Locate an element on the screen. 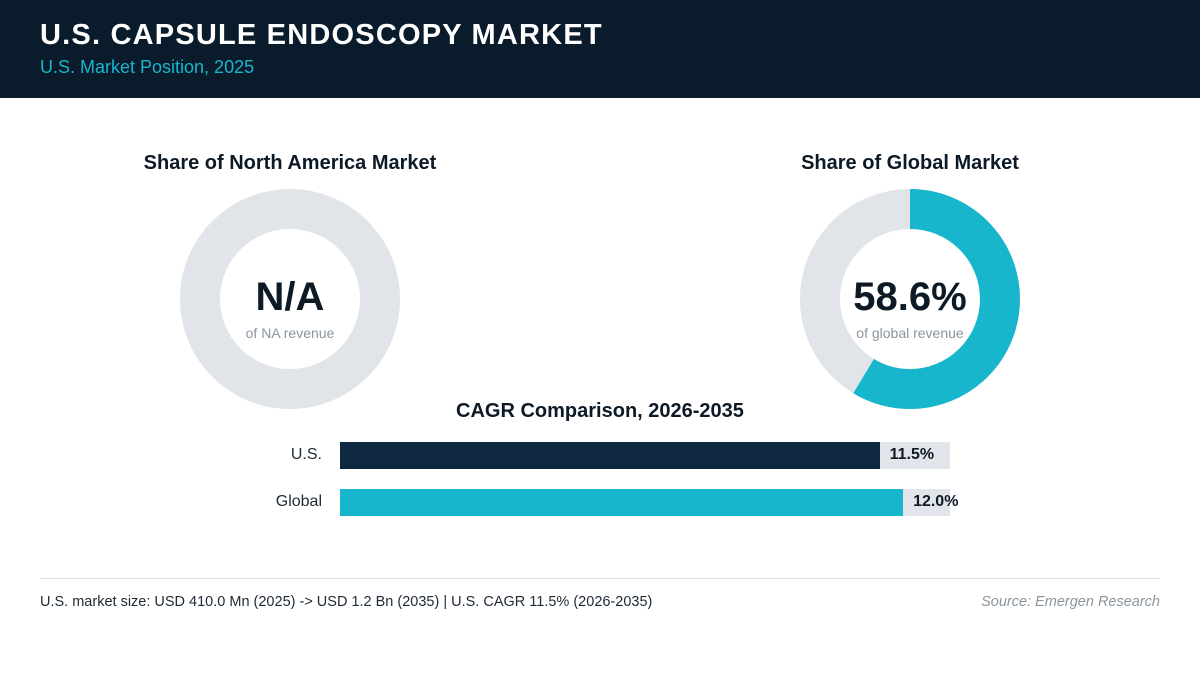  bar-track-global: 12.0% is located at coordinates (649, 502).